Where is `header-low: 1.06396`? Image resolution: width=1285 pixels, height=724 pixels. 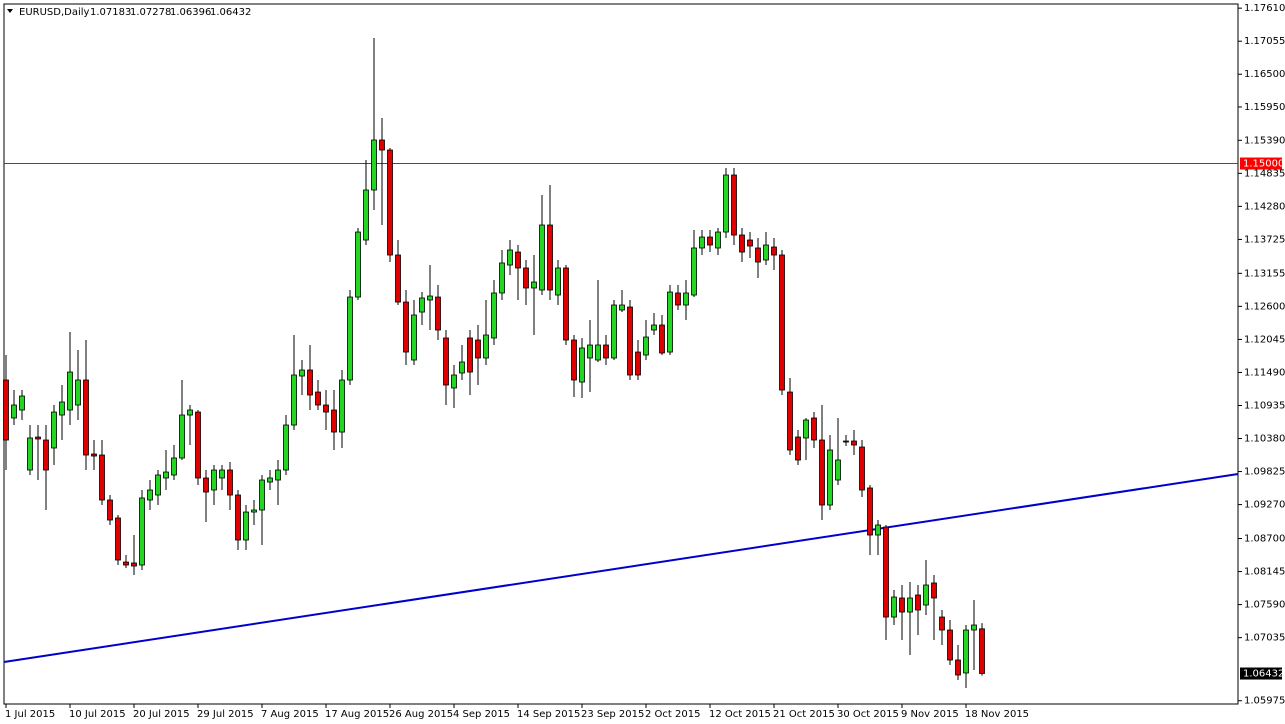 header-low: 1.06396 is located at coordinates (190, 12).